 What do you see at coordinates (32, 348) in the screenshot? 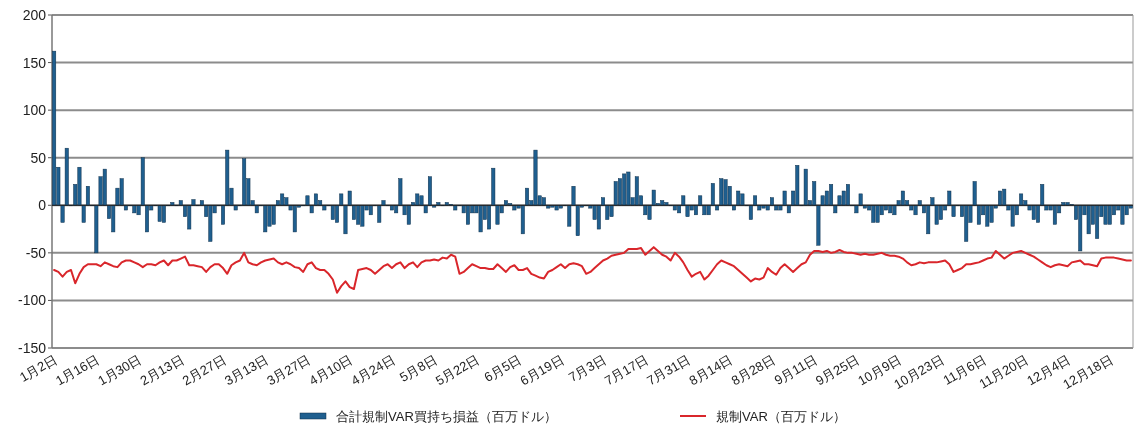
I see `y-tick-label: -150` at bounding box center [32, 348].